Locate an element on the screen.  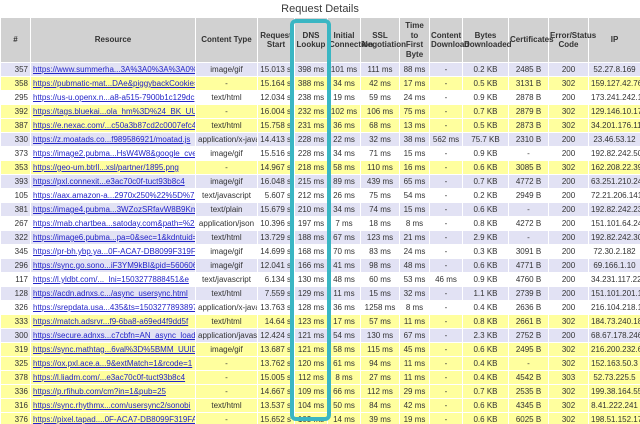
cell-num: 333 is located at coordinates (15, 322).